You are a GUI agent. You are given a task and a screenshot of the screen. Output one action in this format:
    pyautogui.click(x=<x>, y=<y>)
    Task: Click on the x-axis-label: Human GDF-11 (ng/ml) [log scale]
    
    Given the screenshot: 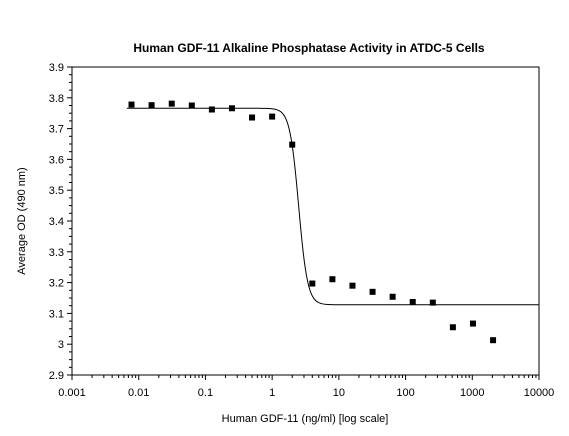 What is the action you would take?
    pyautogui.click(x=305, y=419)
    